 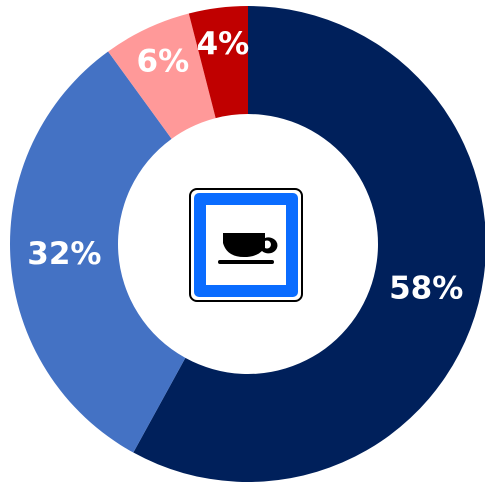 I want to click on data-label: 4%, so click(x=223, y=44).